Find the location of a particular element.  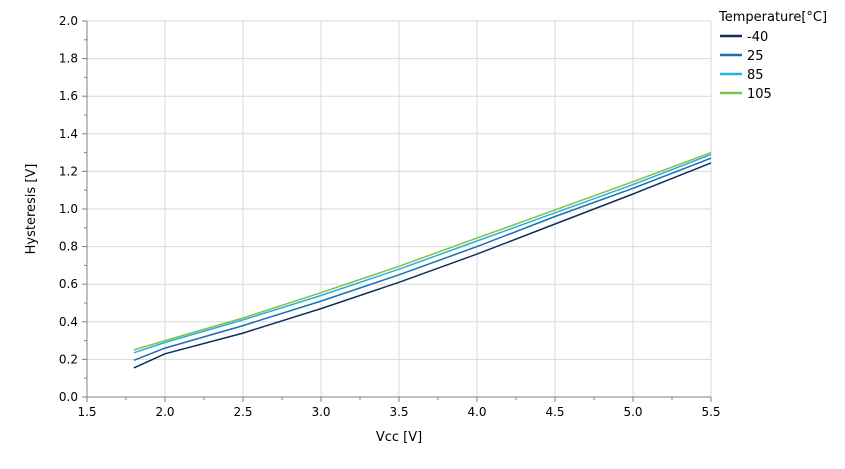

y-axis-label: Hysteresis [V] is located at coordinates (31, 209).